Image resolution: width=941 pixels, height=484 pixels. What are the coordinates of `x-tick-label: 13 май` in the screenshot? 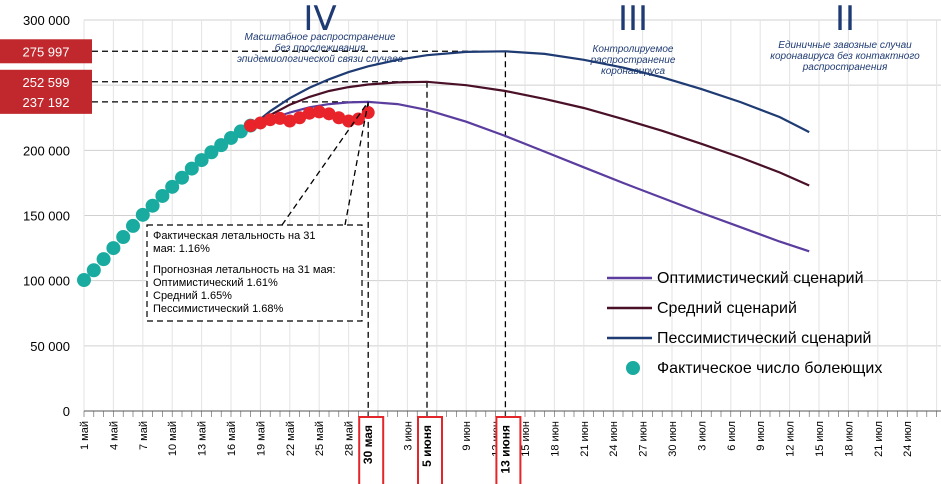 It's located at (203, 438).